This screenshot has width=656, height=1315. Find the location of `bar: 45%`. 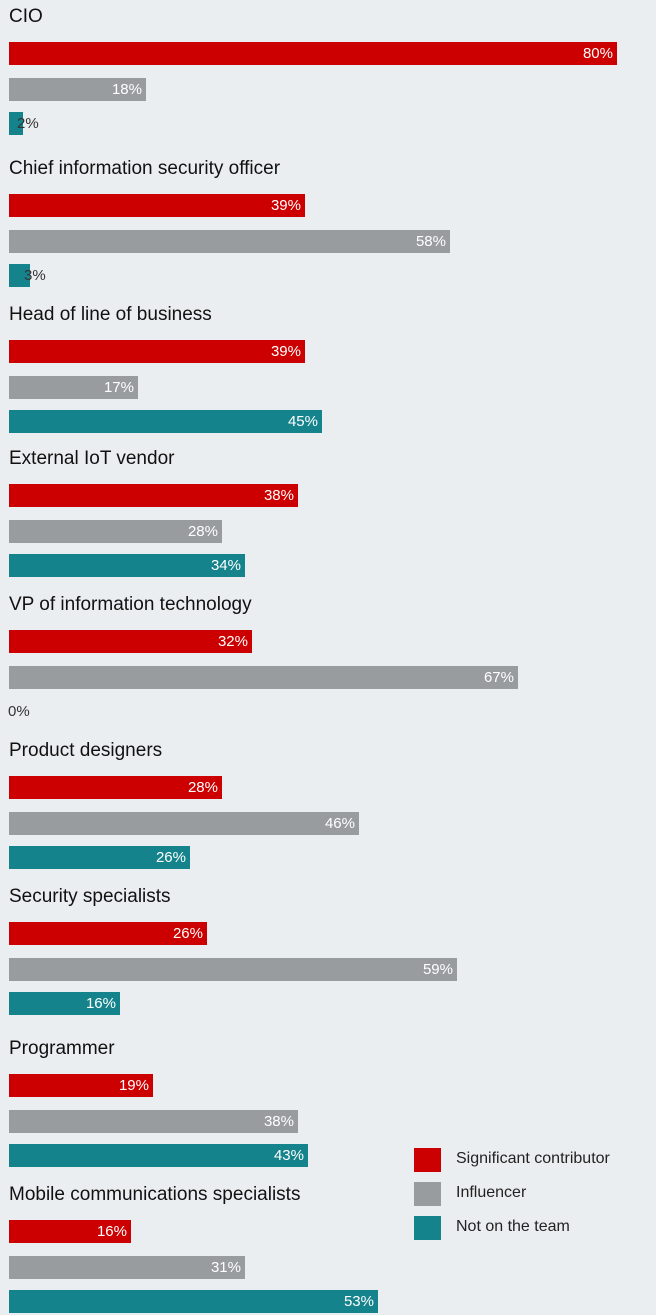

bar: 45% is located at coordinates (165, 421).